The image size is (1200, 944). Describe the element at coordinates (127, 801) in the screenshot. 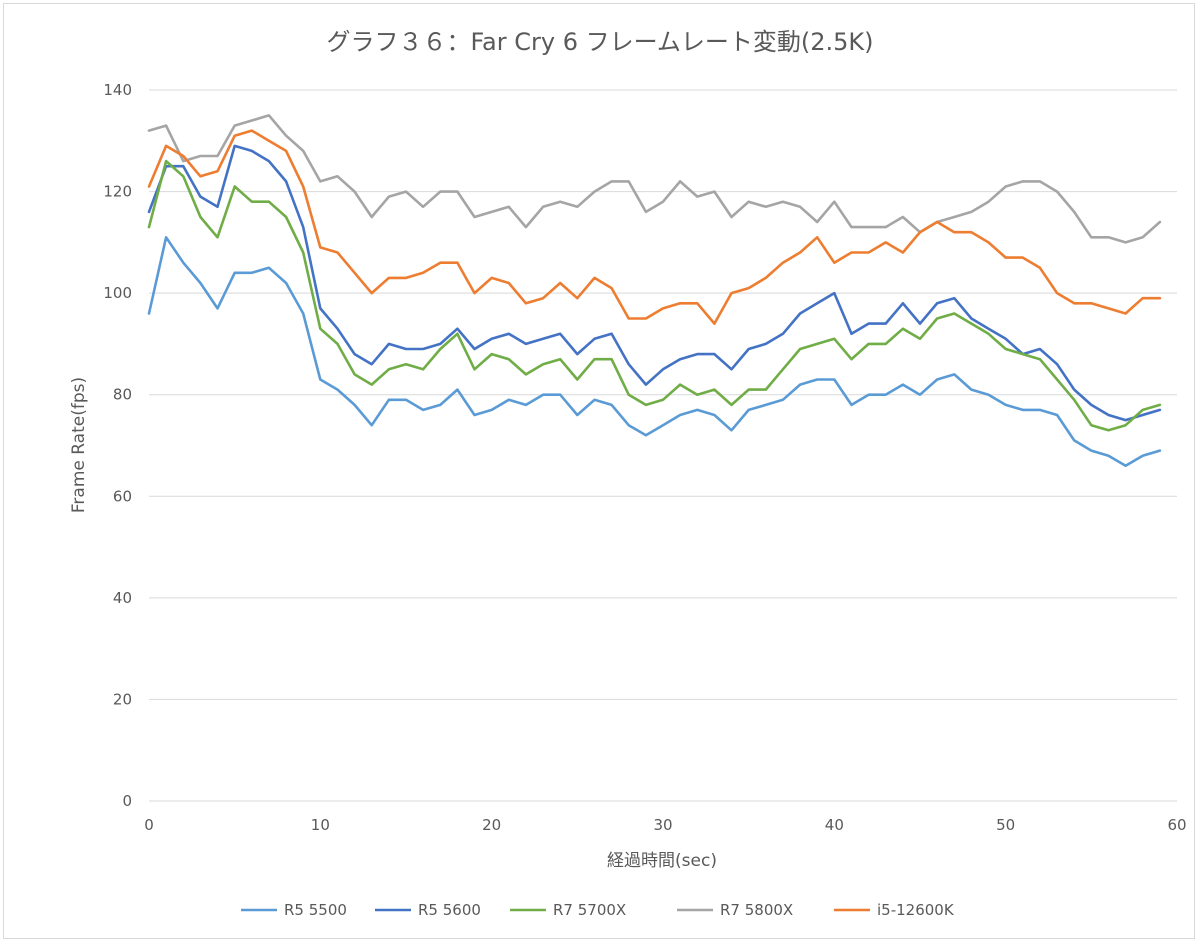

I see `y-tick-0: 0` at that location.